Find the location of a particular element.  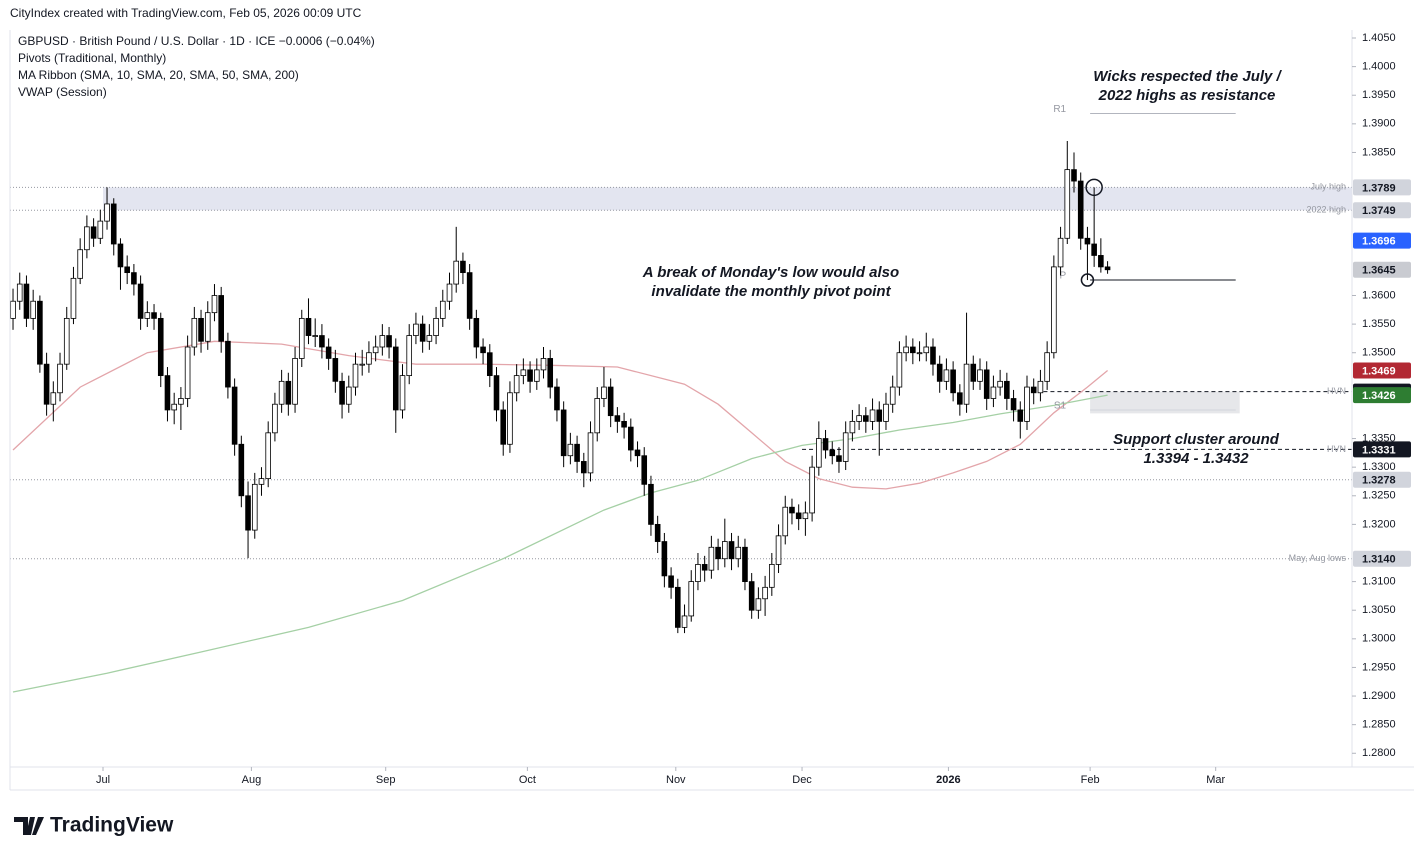

y-tick-label: 1.3050 is located at coordinates (1379, 610).